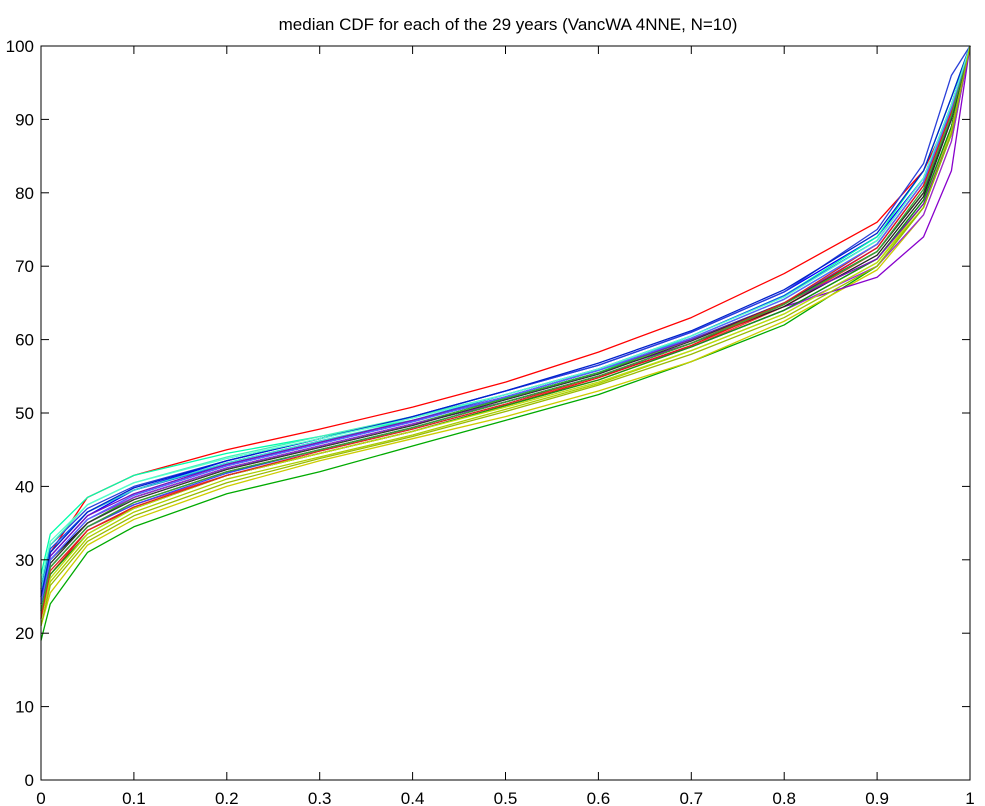  Describe the element at coordinates (24, 266) in the screenshot. I see `y-tick-label: 70` at that location.